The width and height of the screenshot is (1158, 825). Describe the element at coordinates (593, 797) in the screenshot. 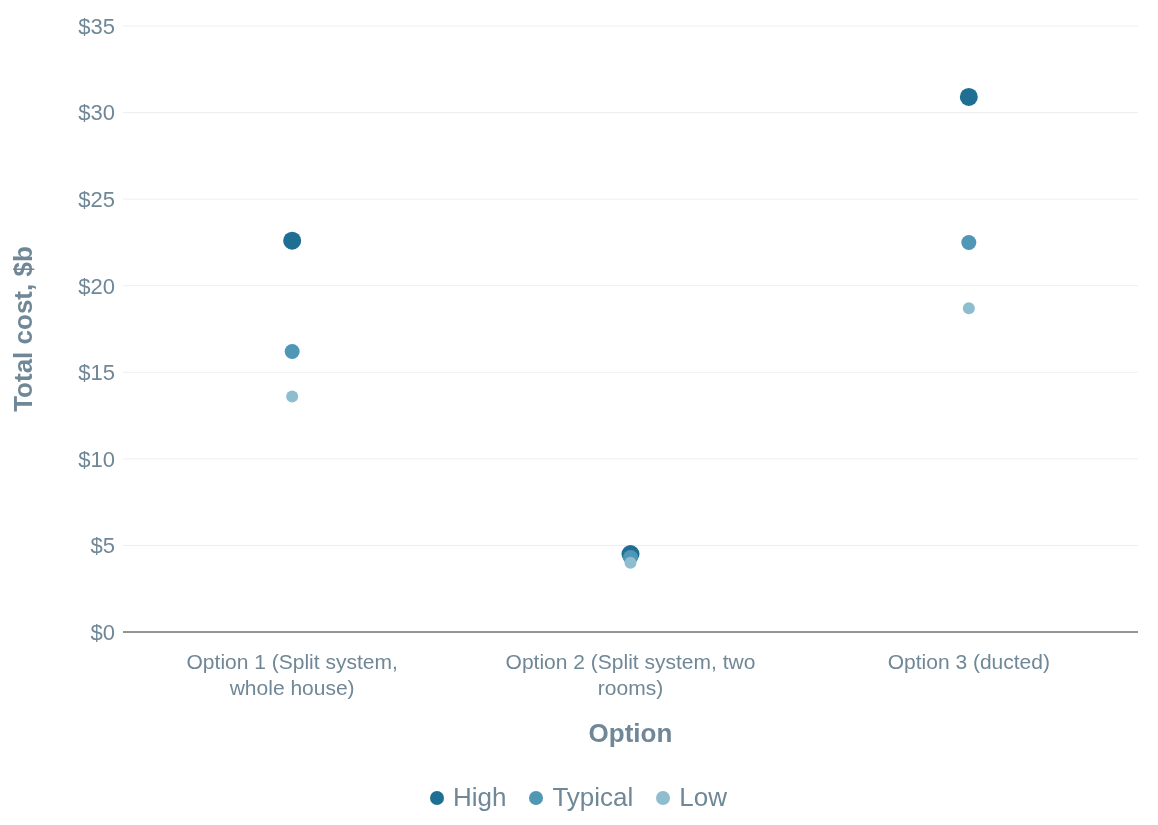

I see `legend-label: Typical` at that location.